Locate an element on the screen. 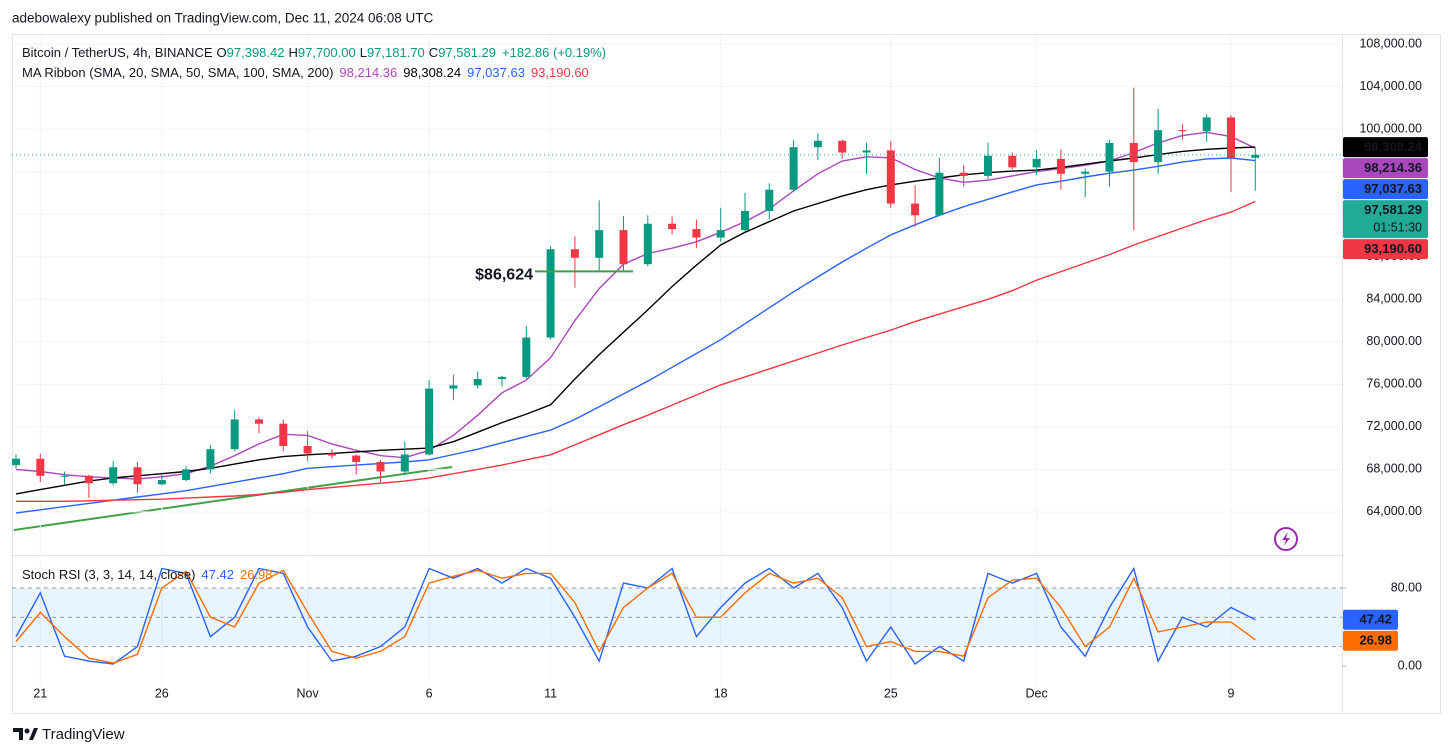 The height and width of the screenshot is (756, 1453). x-tick-label: 21 is located at coordinates (40, 693).